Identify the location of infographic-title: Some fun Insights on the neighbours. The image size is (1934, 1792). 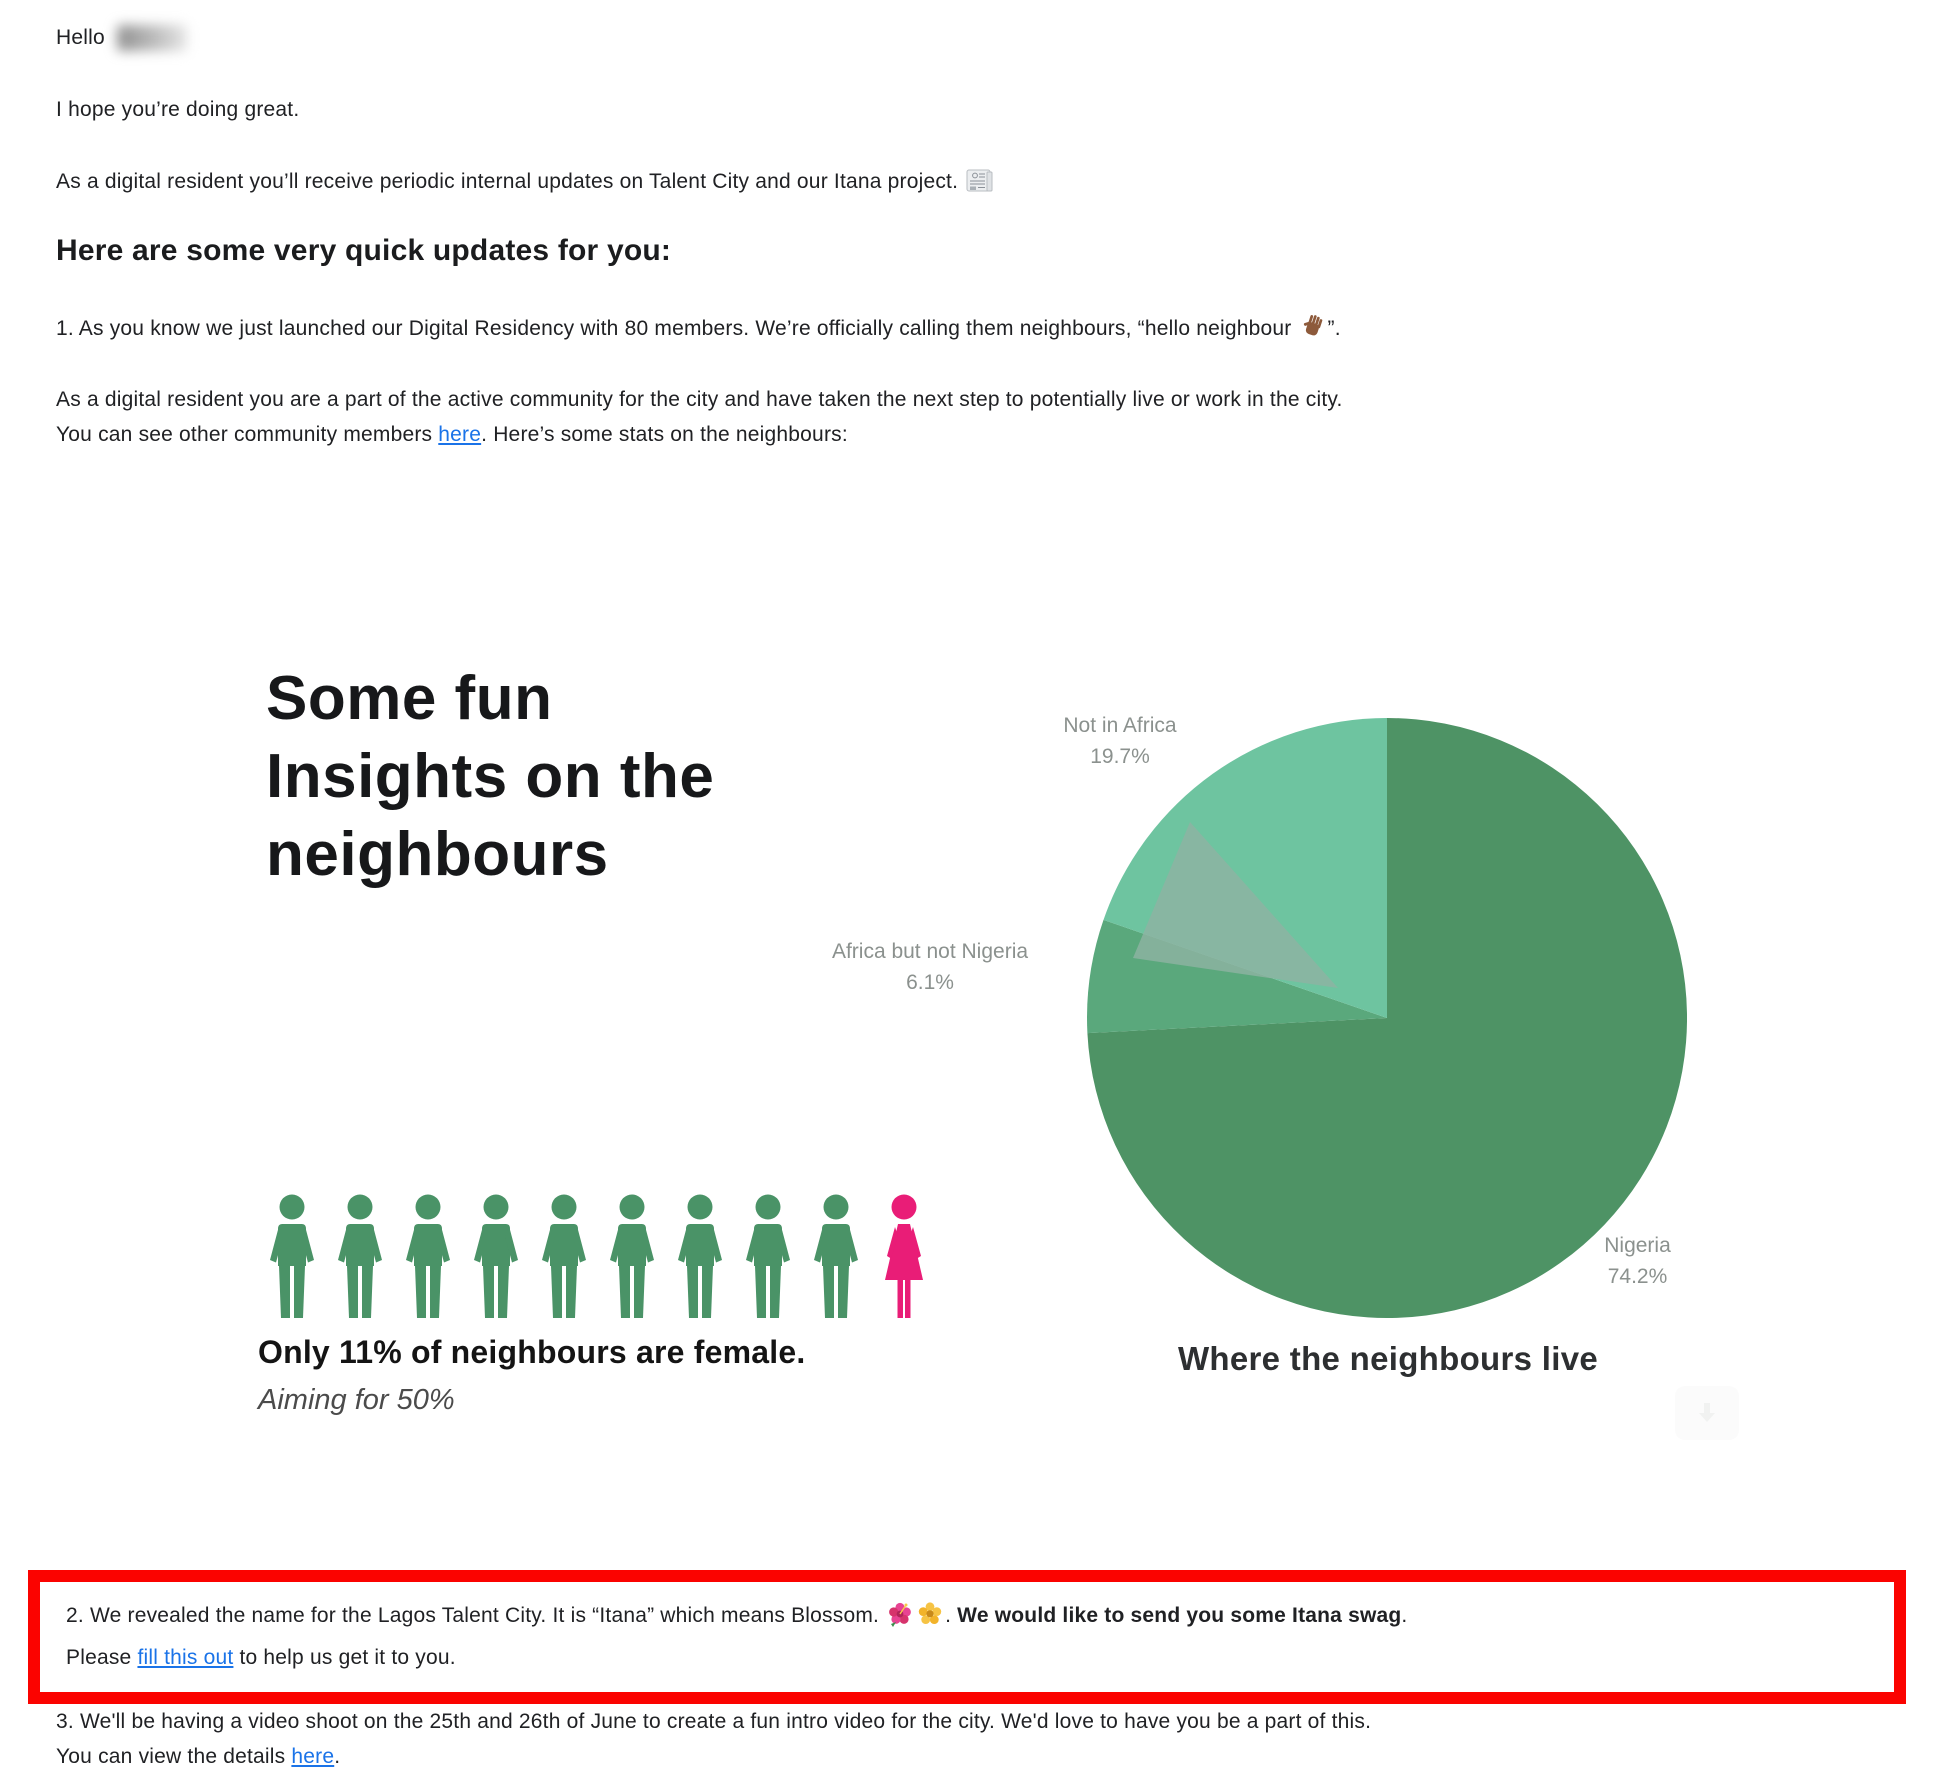
(490, 776).